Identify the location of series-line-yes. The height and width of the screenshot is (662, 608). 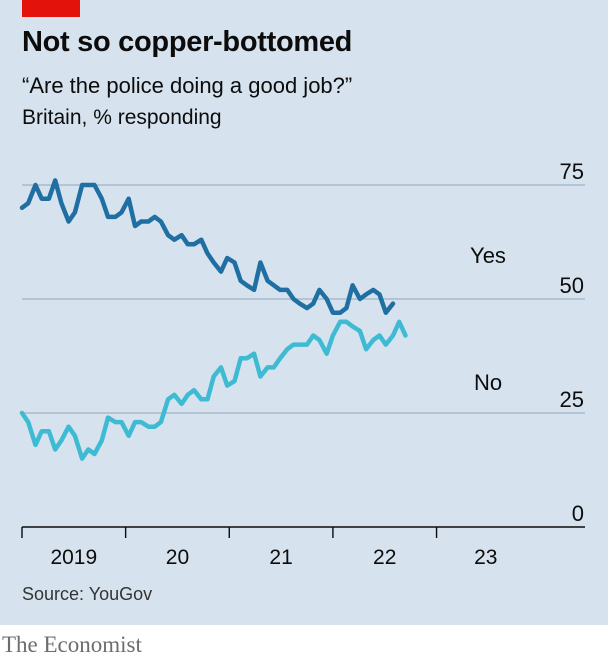
(207, 246).